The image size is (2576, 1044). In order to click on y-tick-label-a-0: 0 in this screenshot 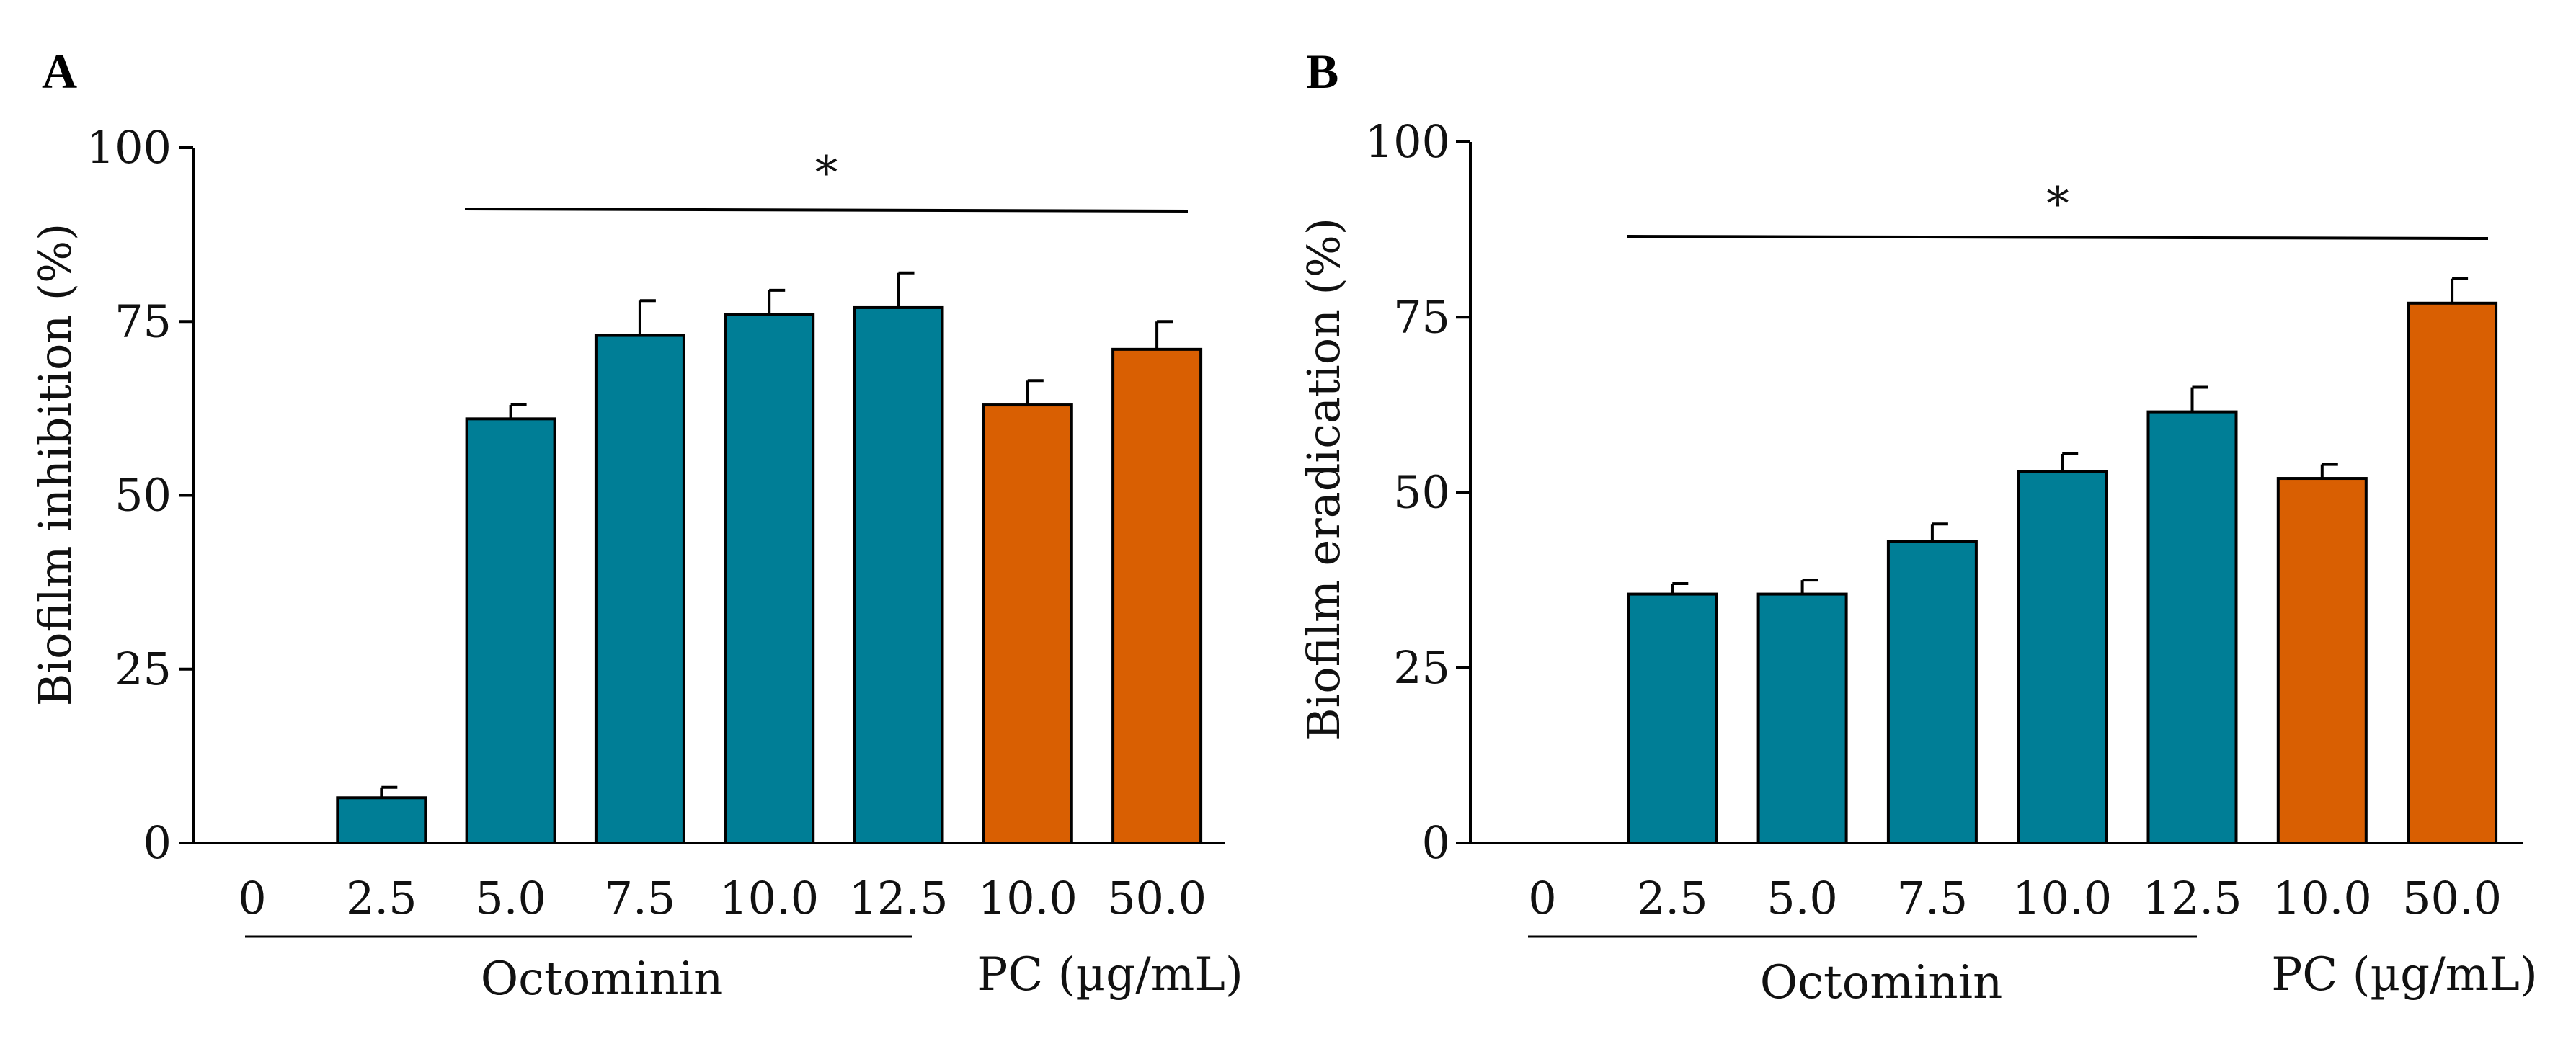, I will do `click(157, 843)`.